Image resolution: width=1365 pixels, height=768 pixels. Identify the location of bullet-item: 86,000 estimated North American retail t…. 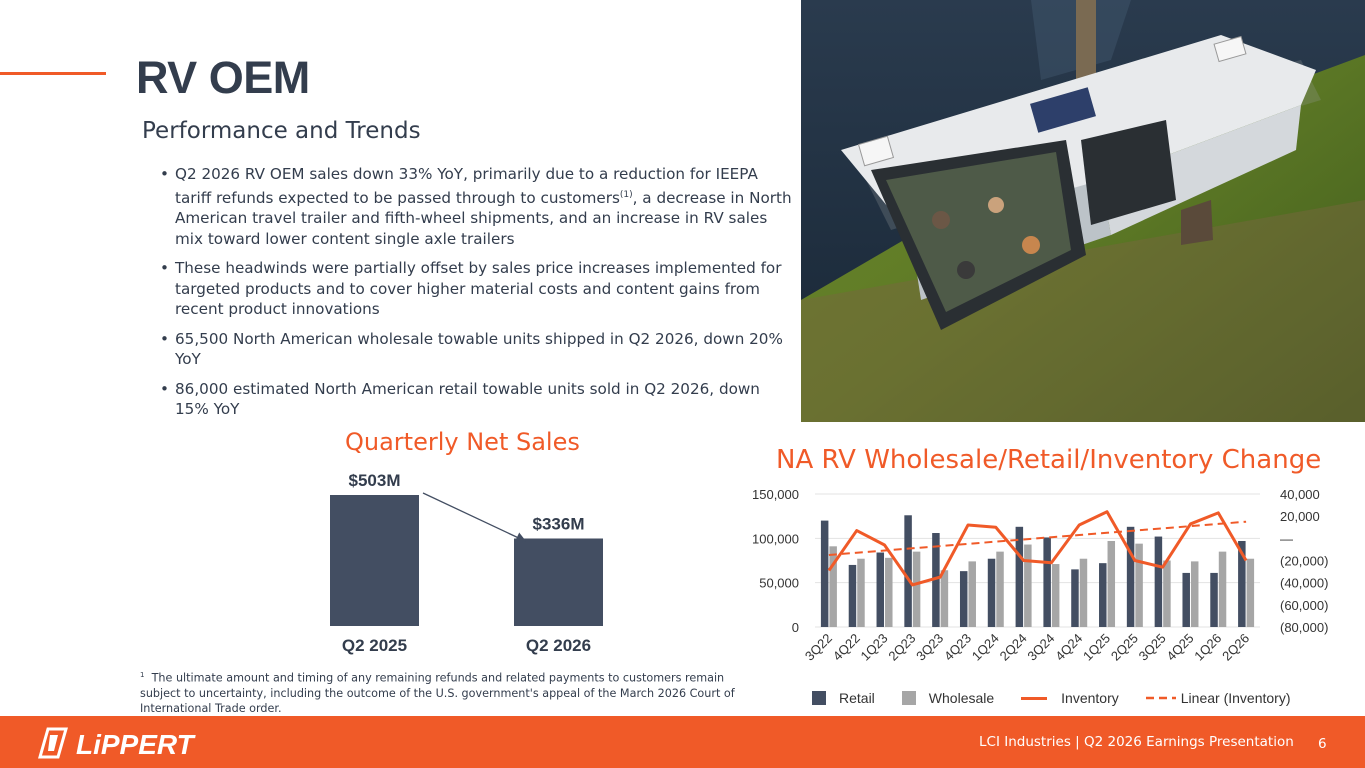
(477, 399).